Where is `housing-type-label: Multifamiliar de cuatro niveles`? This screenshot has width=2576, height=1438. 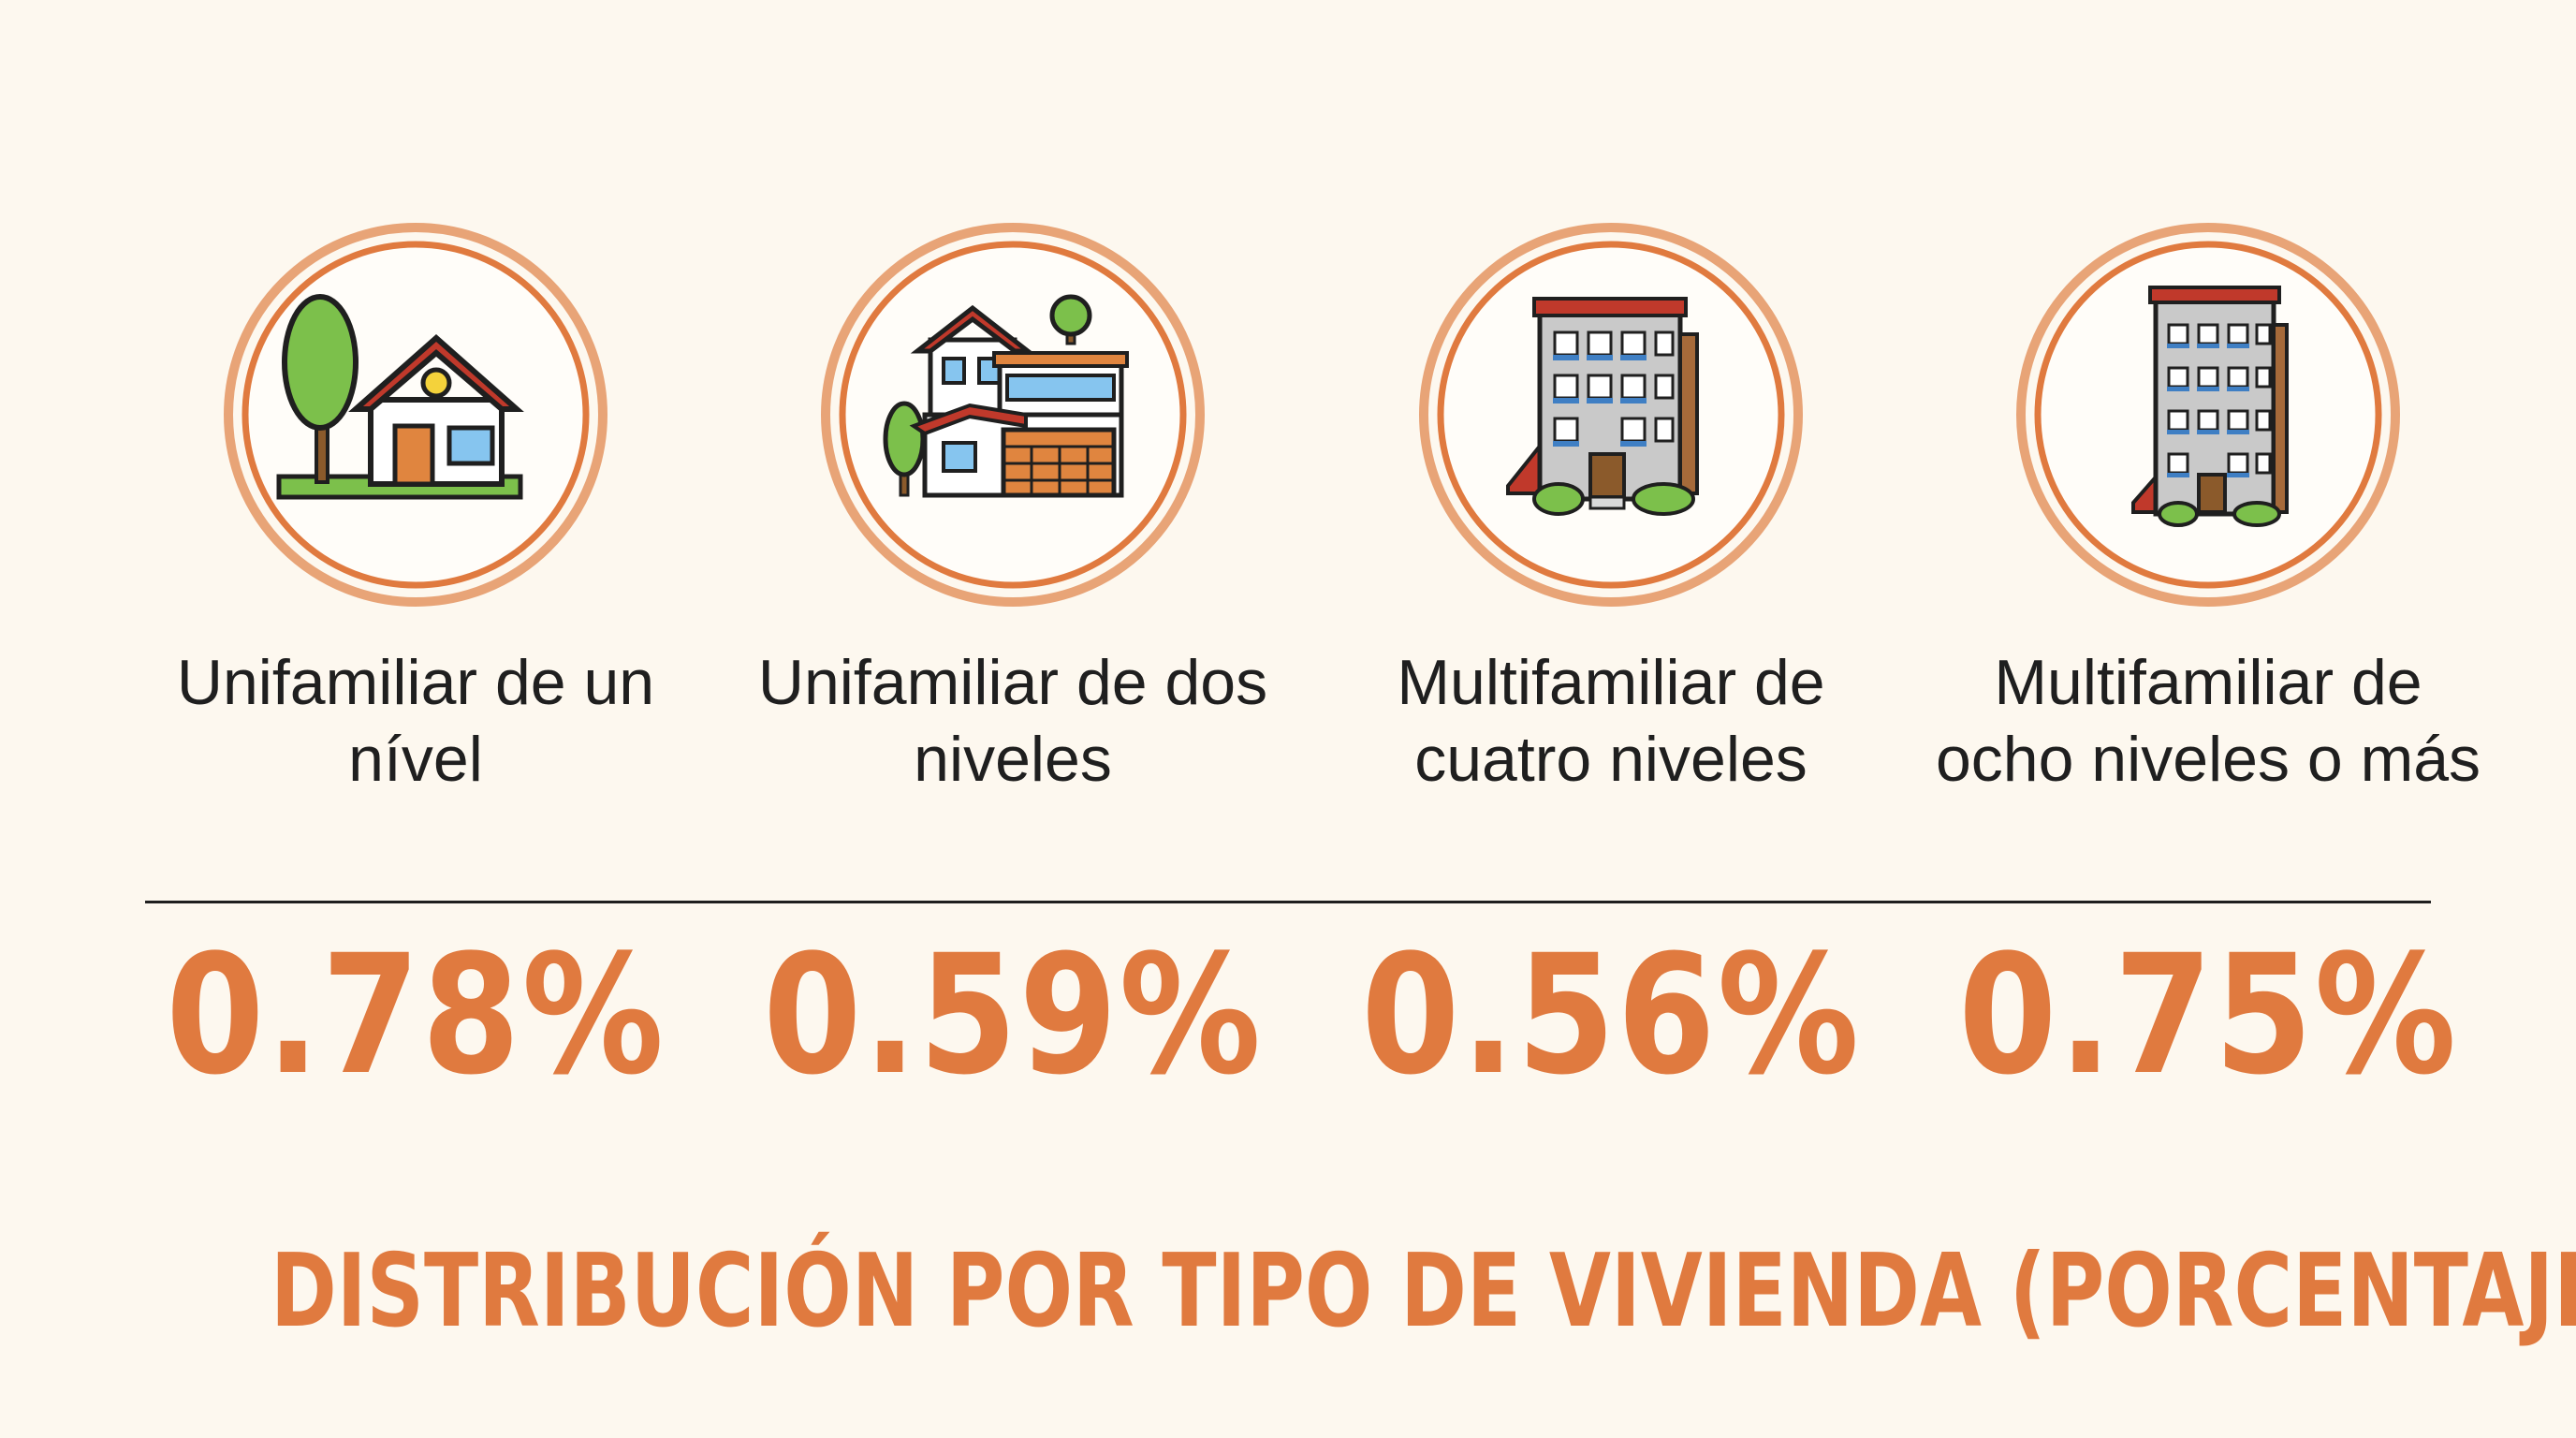
housing-type-label: Multifamiliar de cuatro niveles is located at coordinates (1611, 721).